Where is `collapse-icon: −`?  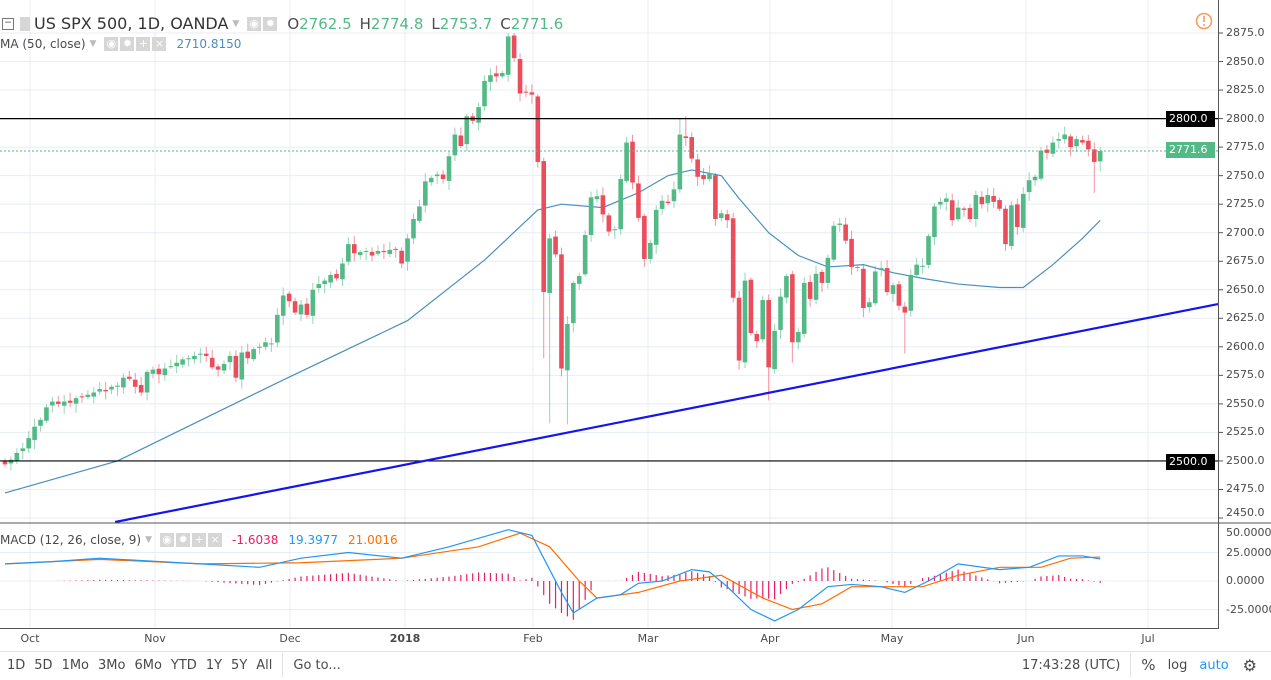 collapse-icon: − is located at coordinates (8, 23).